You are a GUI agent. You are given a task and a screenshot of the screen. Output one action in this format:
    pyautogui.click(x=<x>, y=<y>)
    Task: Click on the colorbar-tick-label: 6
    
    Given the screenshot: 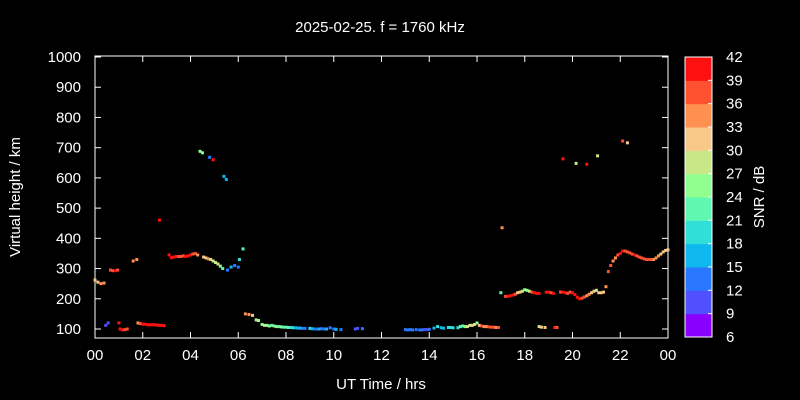 What is the action you would take?
    pyautogui.click(x=730, y=337)
    